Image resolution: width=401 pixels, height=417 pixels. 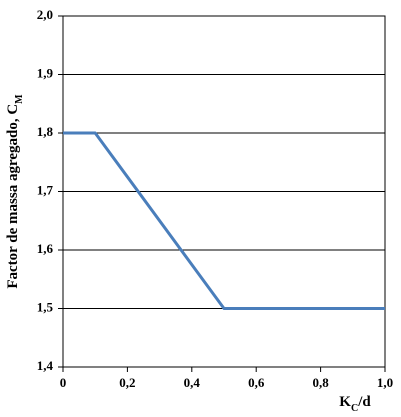 I want to click on y-tick-label: 1,6, so click(x=45, y=248).